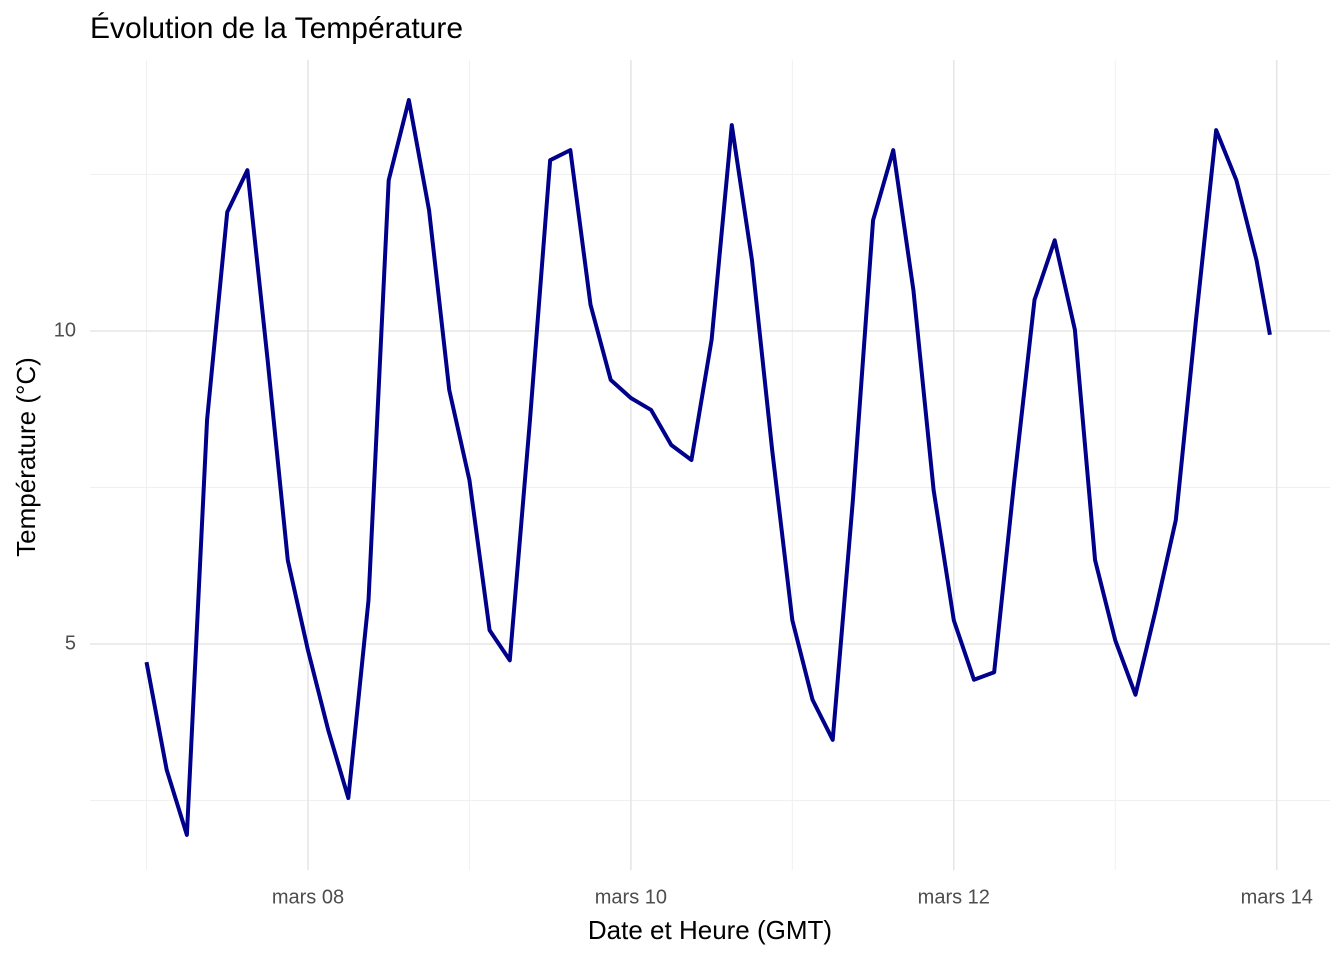 The width and height of the screenshot is (1344, 960). What do you see at coordinates (954, 897) in the screenshot?
I see `x-tick-label: mars 12` at bounding box center [954, 897].